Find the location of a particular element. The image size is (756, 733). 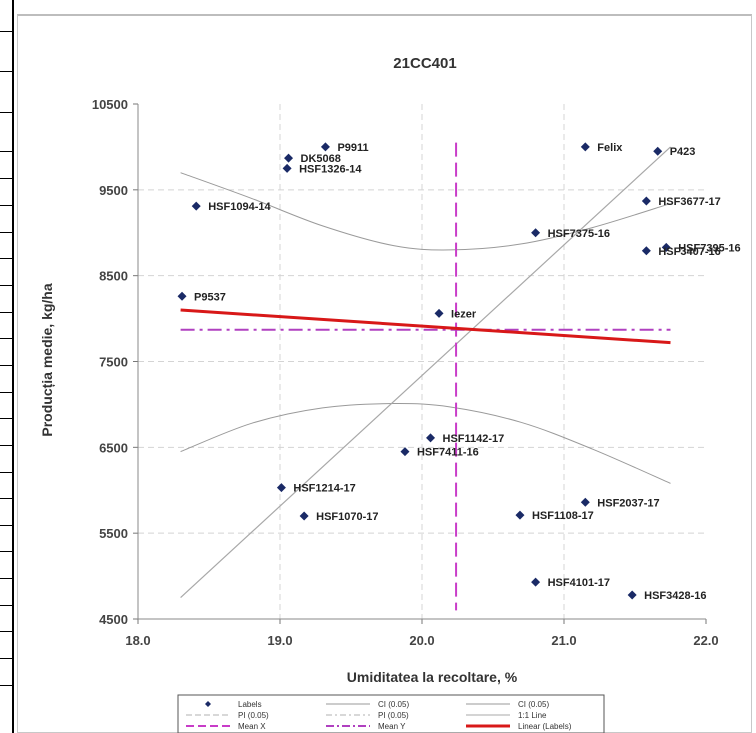

point-label: DK5068 is located at coordinates (321, 159).